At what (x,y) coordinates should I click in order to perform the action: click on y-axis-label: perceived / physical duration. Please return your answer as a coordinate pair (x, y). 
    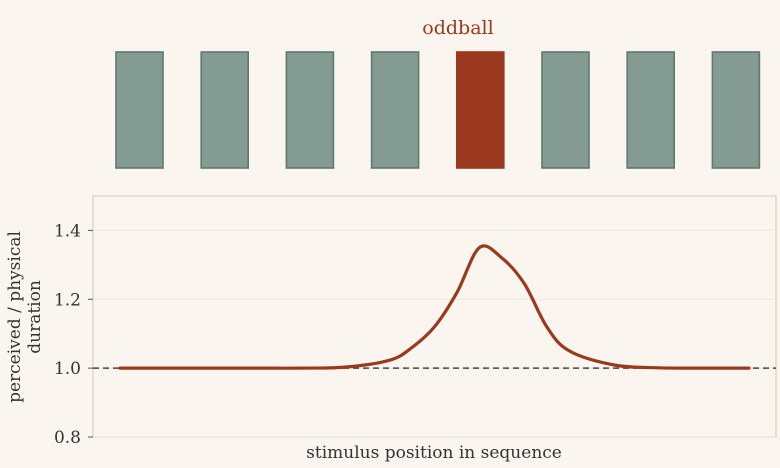
    Looking at the image, I should click on (25, 317).